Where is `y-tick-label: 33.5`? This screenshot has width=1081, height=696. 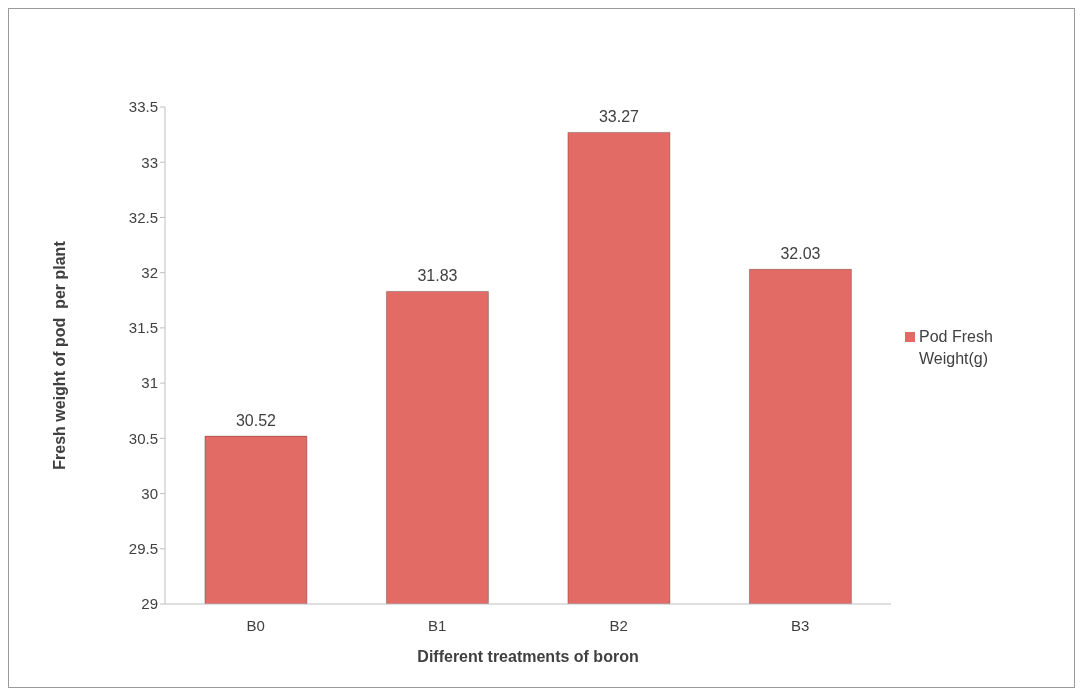
y-tick-label: 33.5 is located at coordinates (143, 107).